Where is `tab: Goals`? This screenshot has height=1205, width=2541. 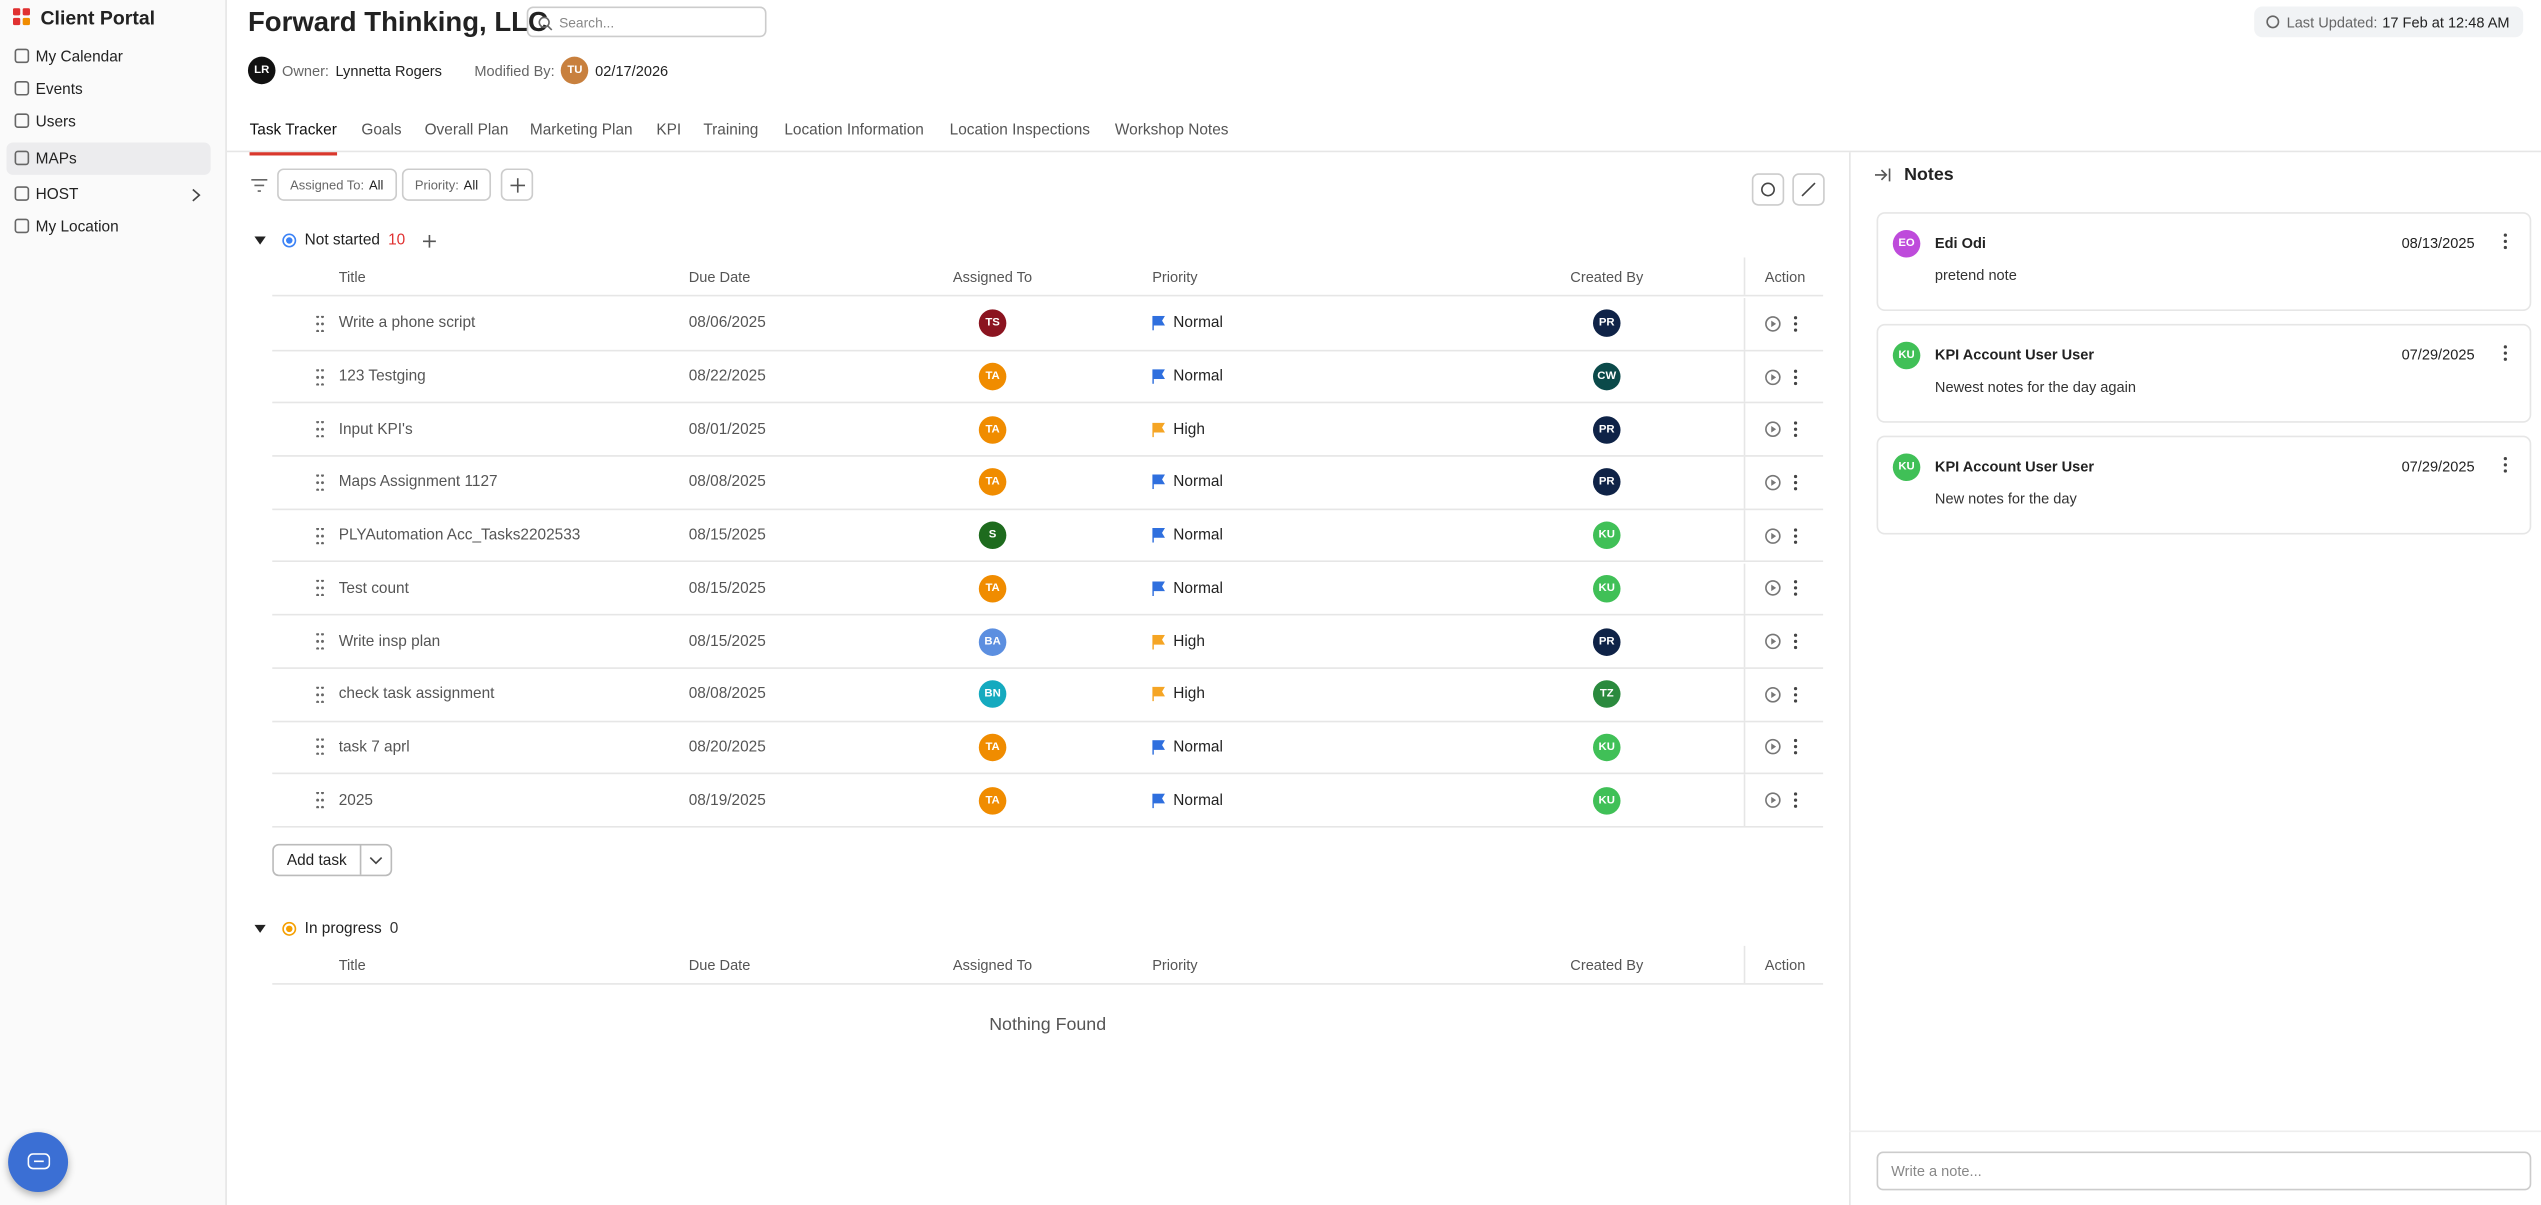
tab: Goals is located at coordinates (381, 130).